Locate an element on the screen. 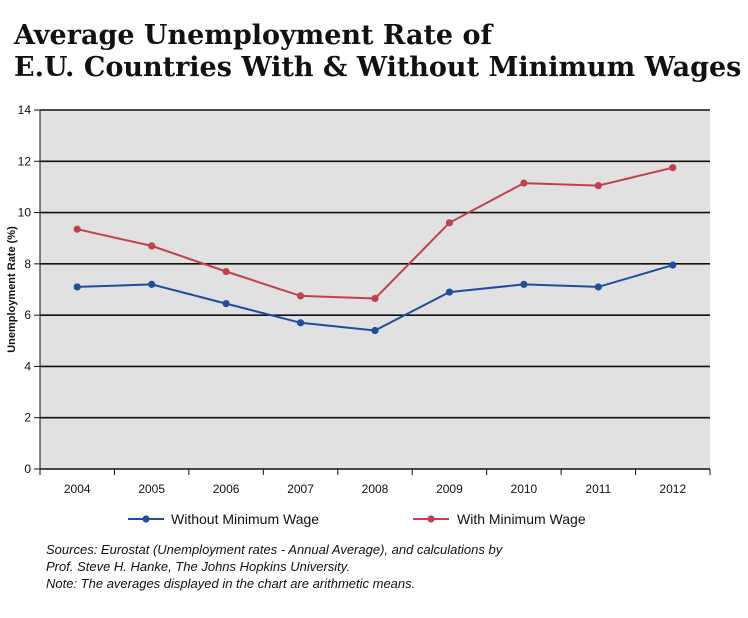  x-tick-label: 2007 is located at coordinates (300, 489).